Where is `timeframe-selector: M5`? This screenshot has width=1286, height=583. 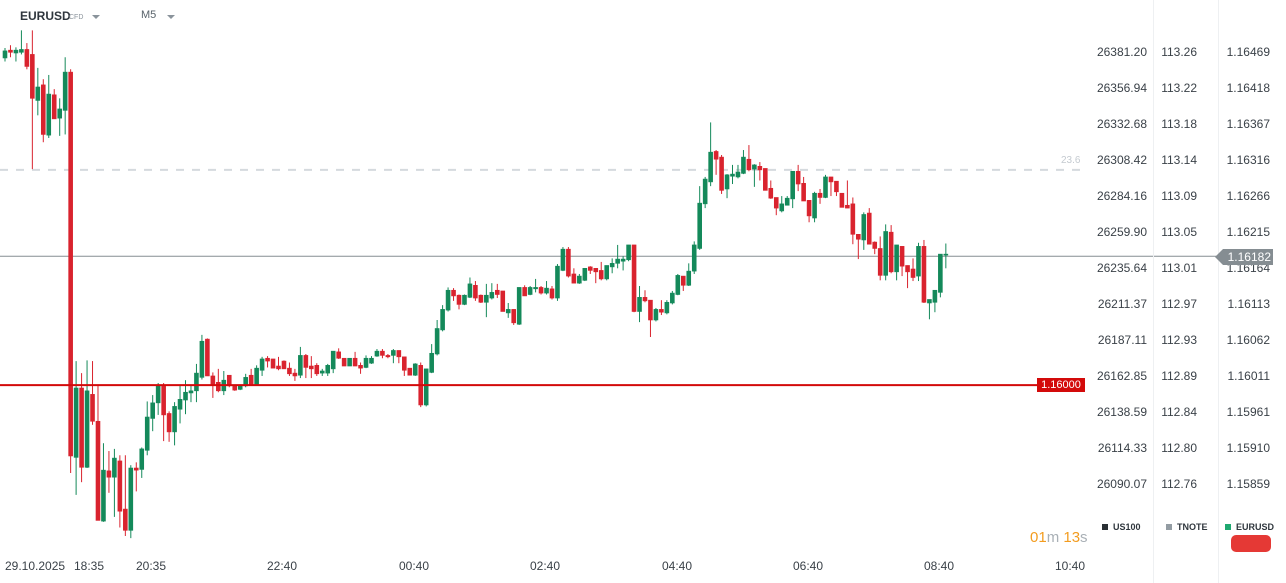 timeframe-selector: M5 is located at coordinates (149, 15).